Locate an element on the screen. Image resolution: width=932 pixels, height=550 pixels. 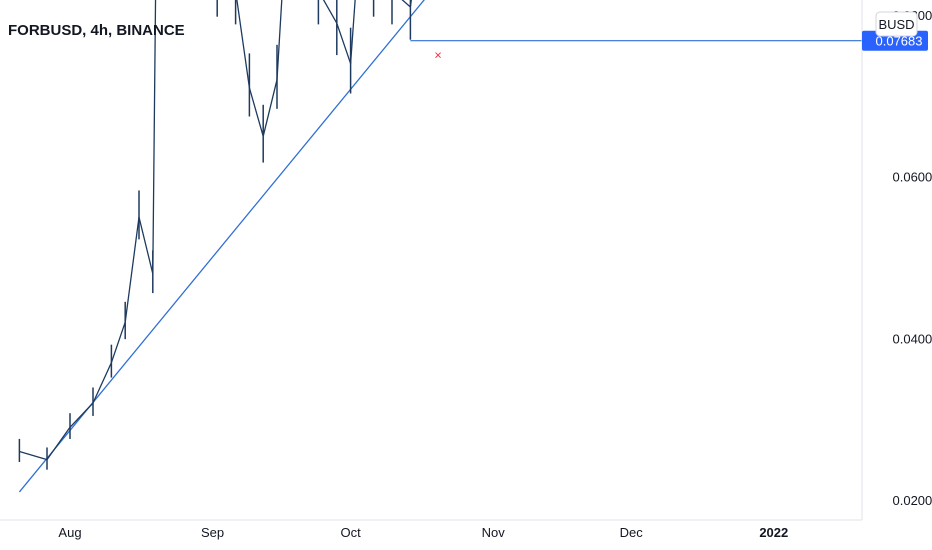
x-tick-label: Dec is located at coordinates (632, 532).